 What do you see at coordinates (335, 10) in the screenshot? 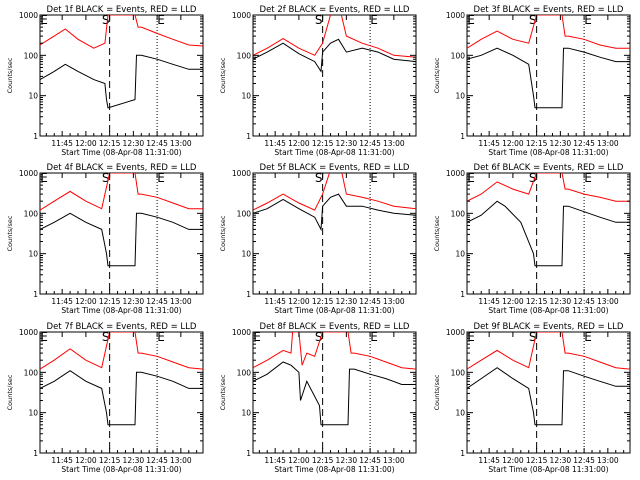
I see `panel-title: Det 2f BLACK = Events, RED = LLD` at bounding box center [335, 10].